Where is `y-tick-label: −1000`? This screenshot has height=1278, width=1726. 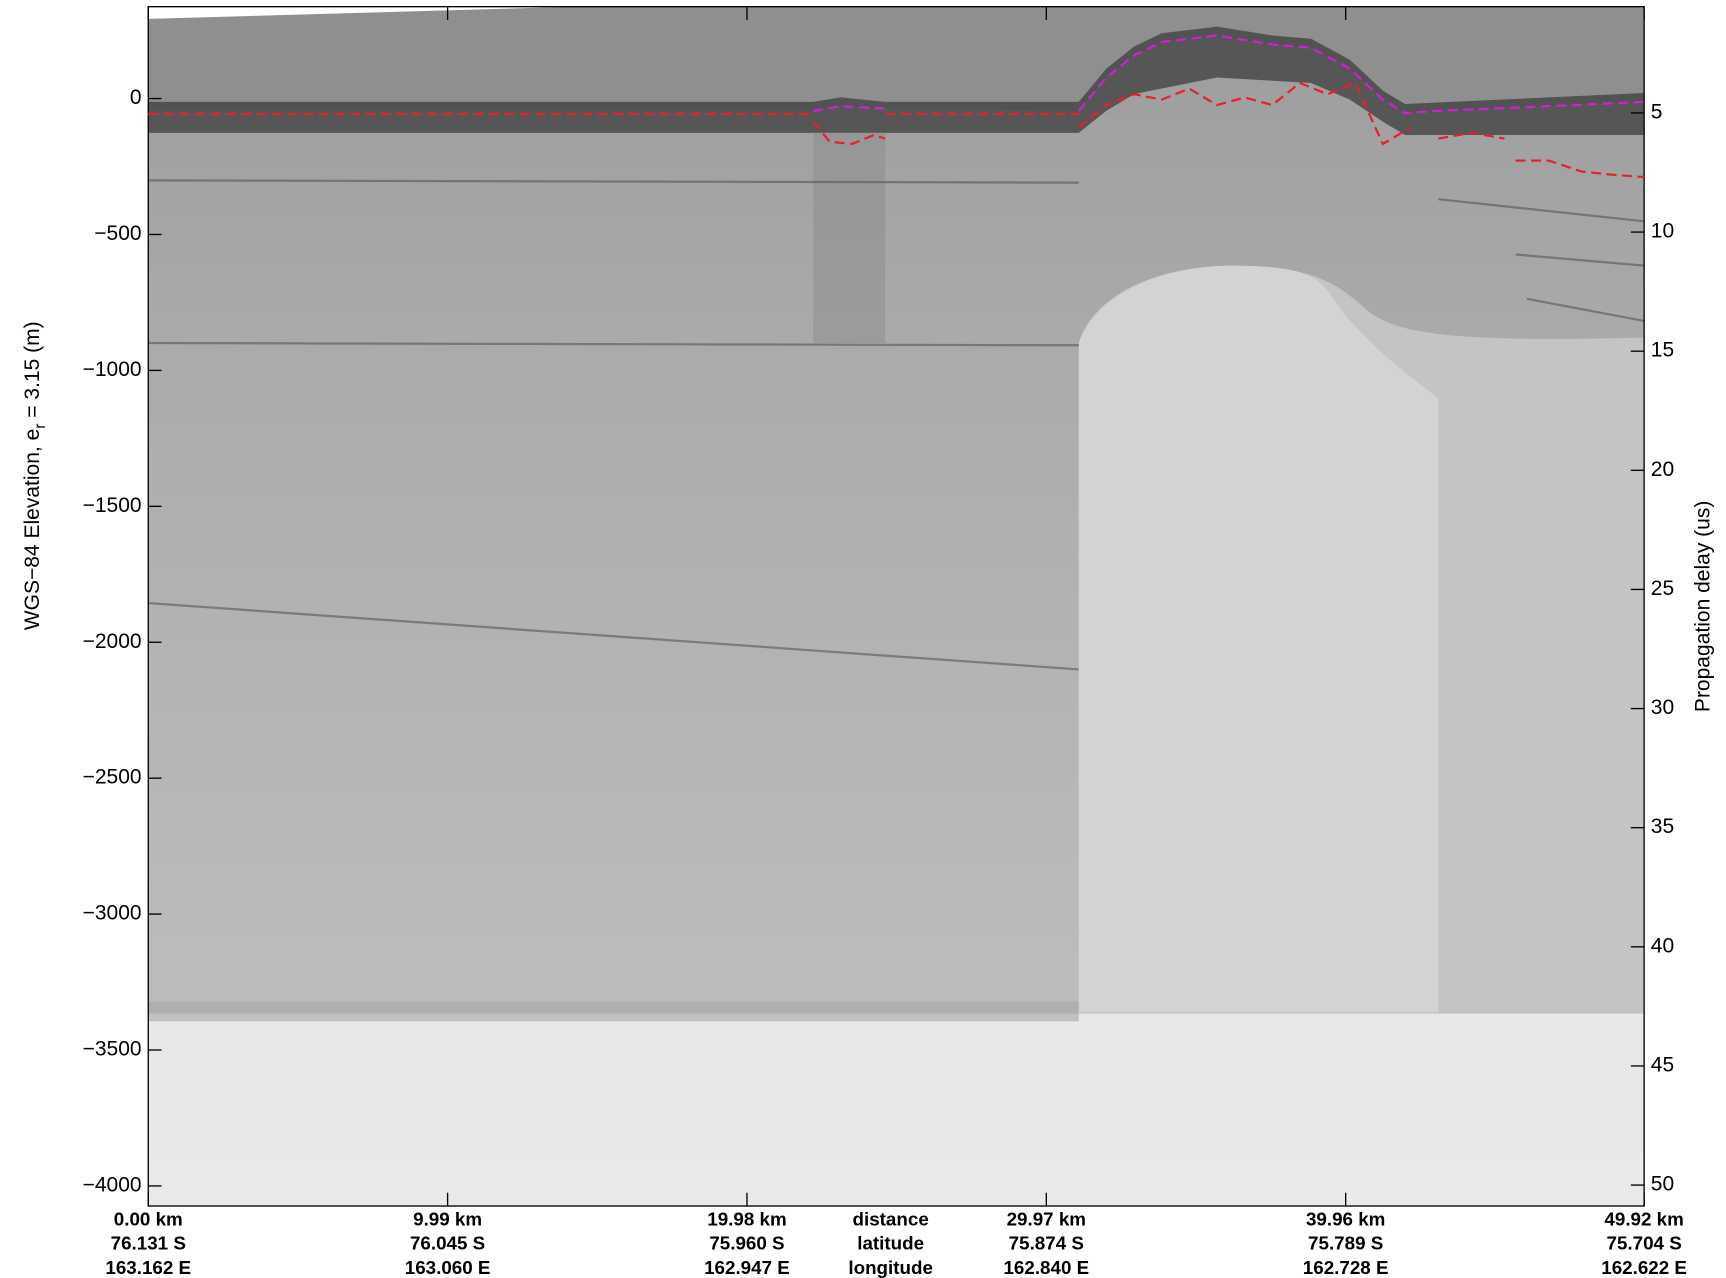
y-tick-label: −1000 is located at coordinates (112, 369).